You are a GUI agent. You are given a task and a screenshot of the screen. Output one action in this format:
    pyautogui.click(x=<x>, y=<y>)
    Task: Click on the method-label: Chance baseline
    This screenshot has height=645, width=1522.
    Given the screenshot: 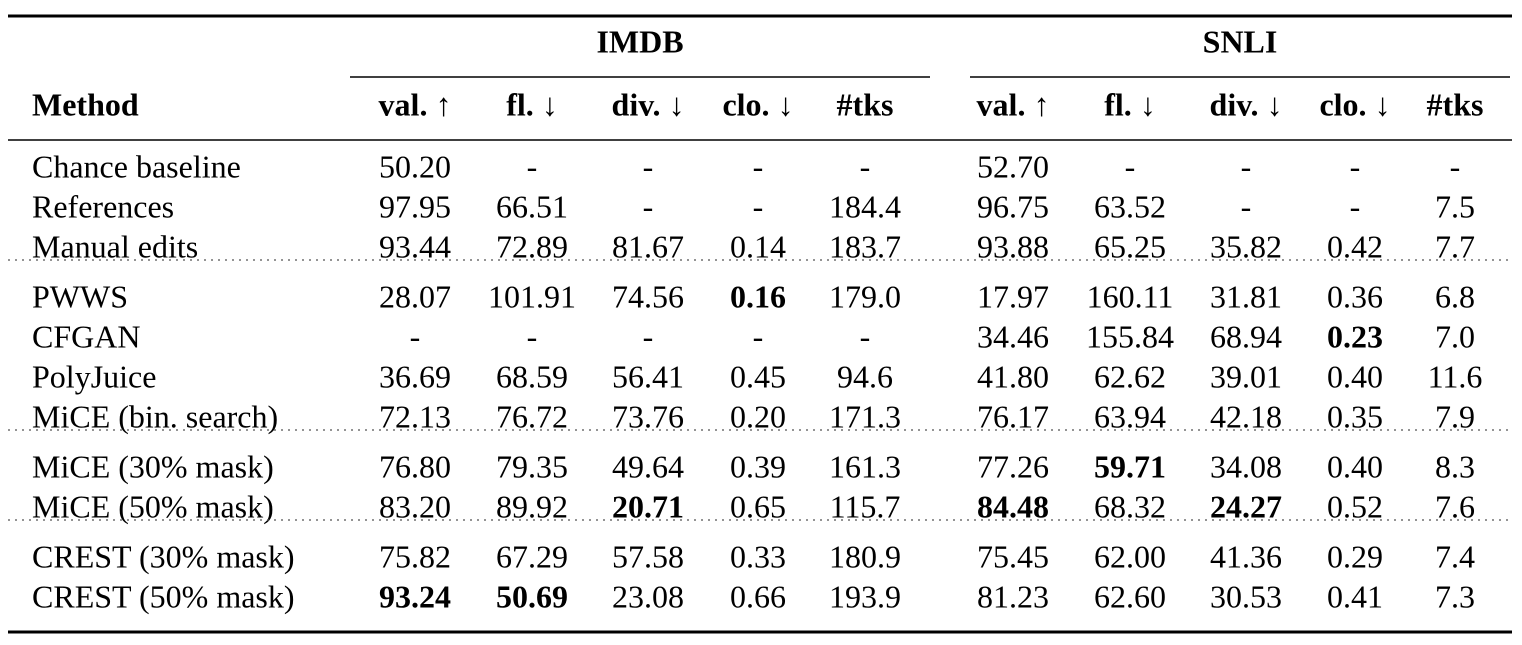 What is the action you would take?
    pyautogui.click(x=136, y=166)
    